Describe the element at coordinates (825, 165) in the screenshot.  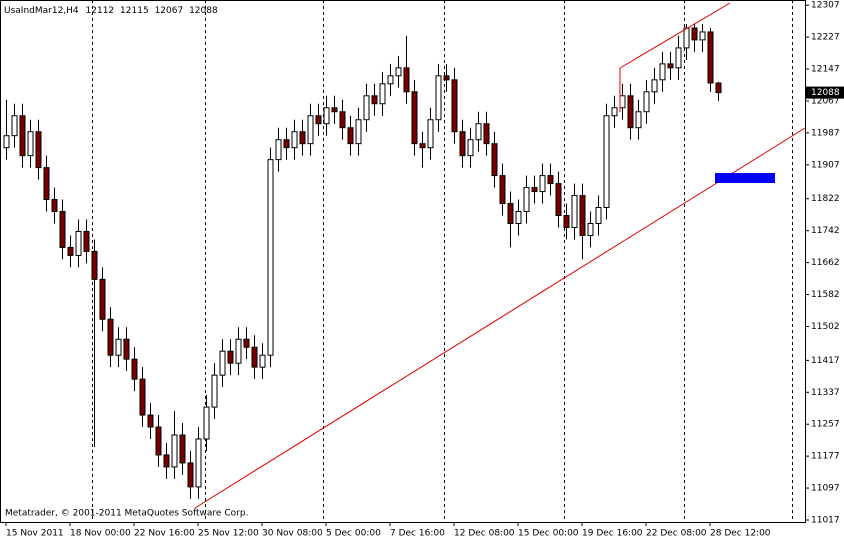
I see `y-tick-label: 11907` at that location.